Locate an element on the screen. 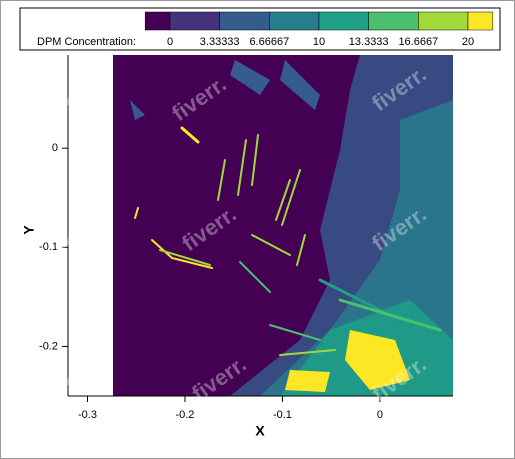 Image resolution: width=515 pixels, height=459 pixels. colorbar-tick-label: 16.6667 is located at coordinates (418, 42).